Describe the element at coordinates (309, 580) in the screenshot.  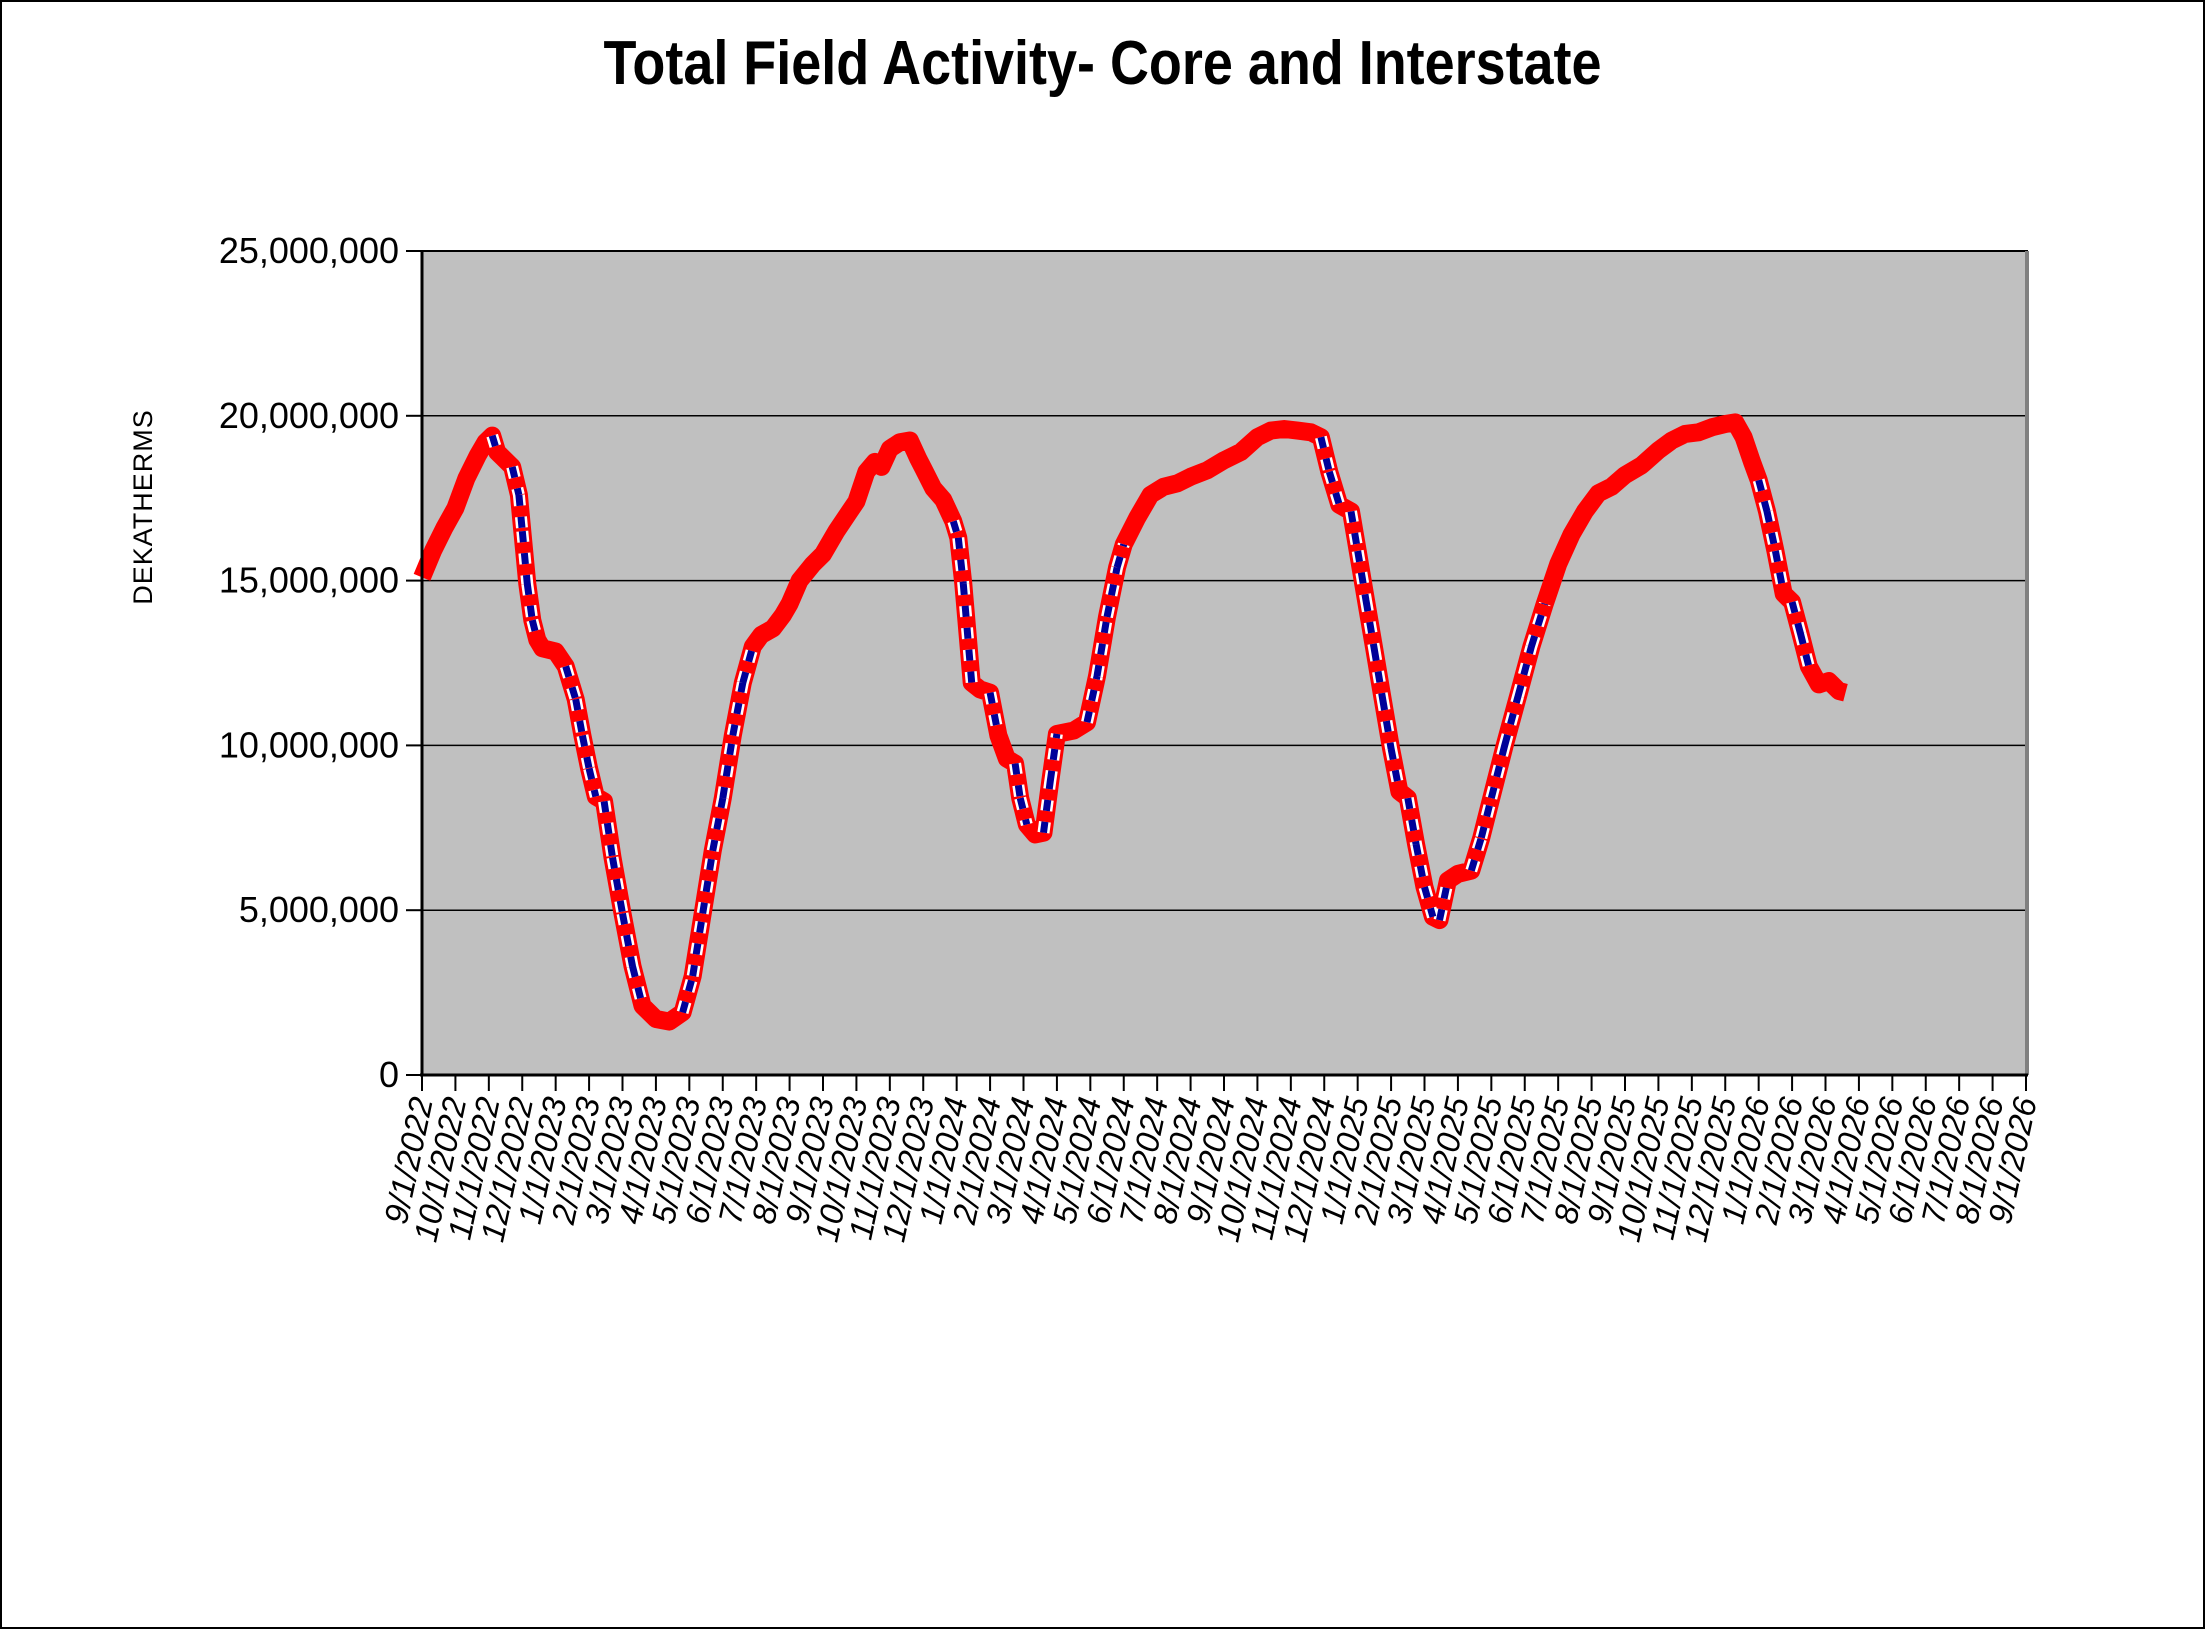
I see `y-tick-label: 15,000,000` at that location.